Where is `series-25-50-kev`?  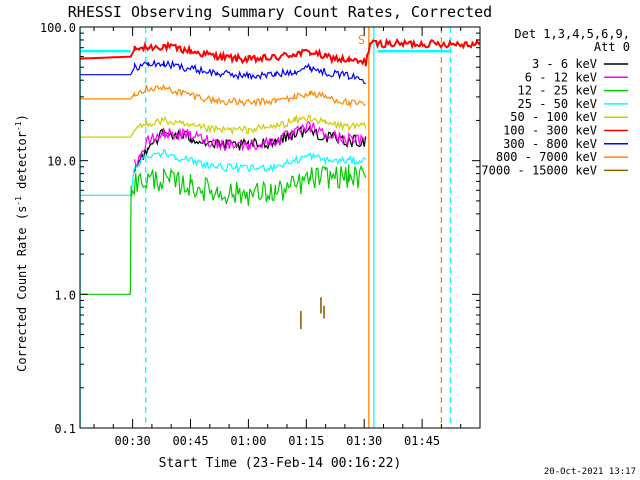 series-25-50-kev is located at coordinates (223, 172).